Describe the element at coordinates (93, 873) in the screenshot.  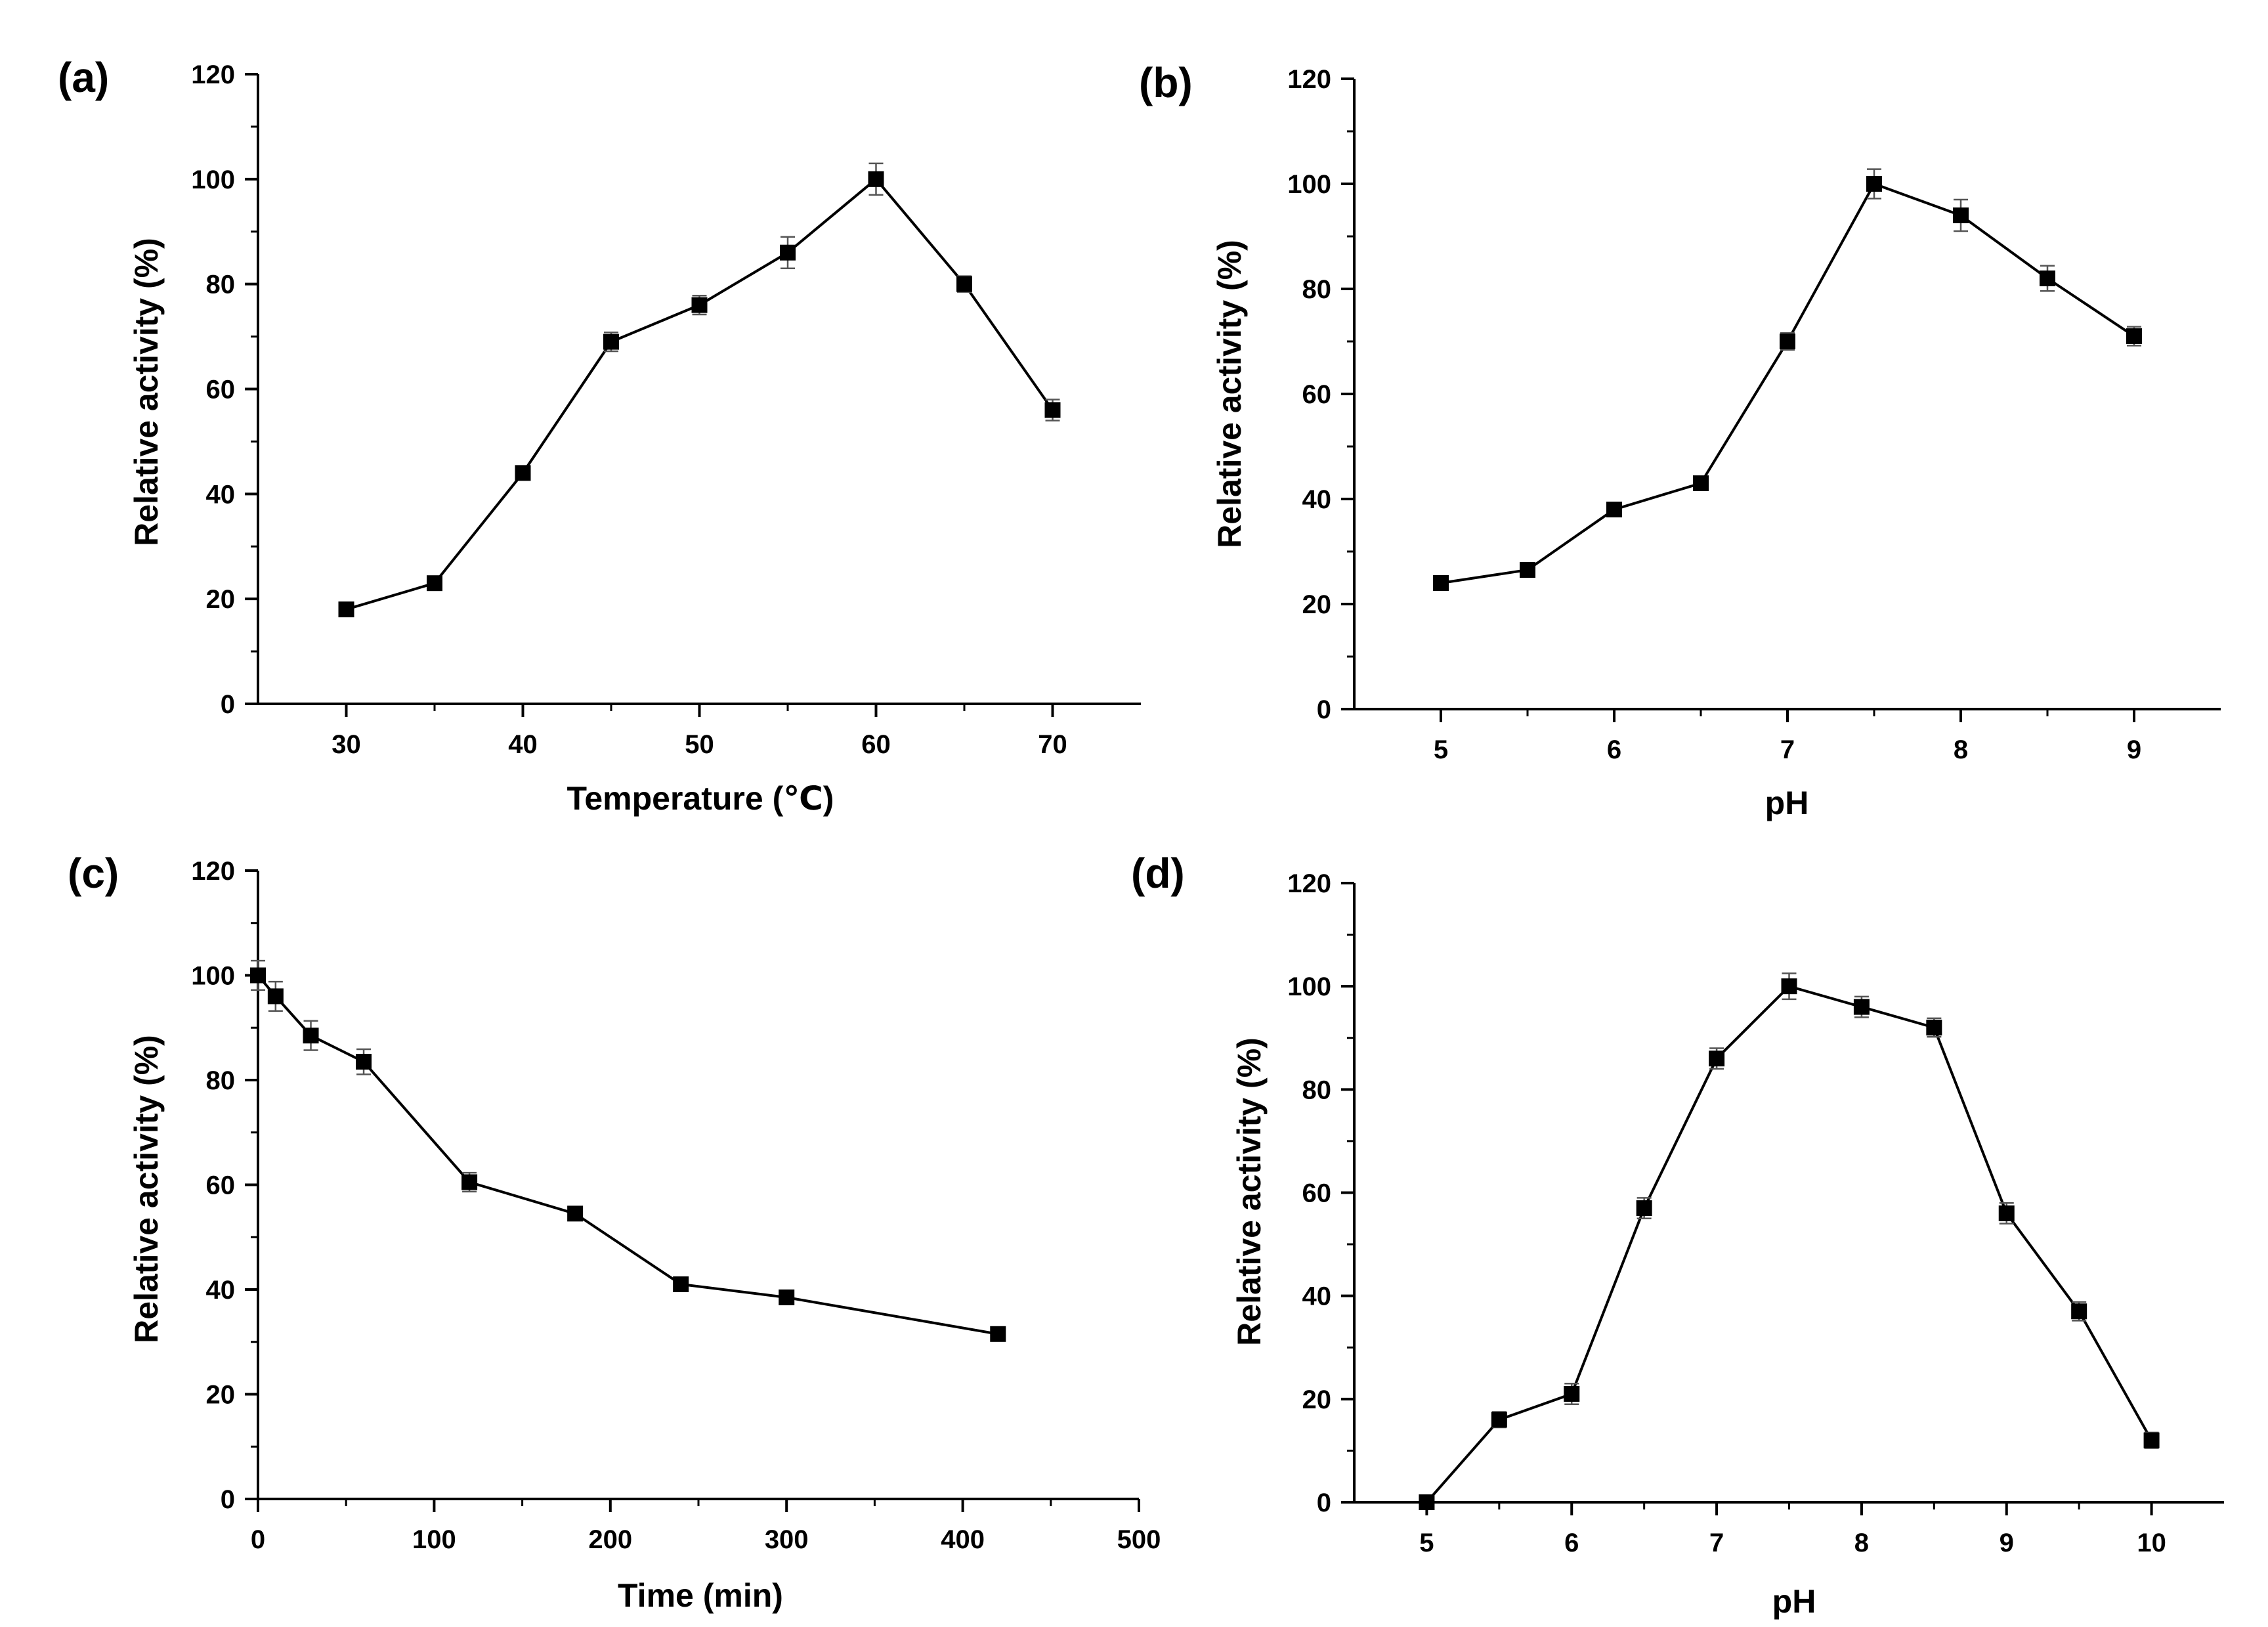
I see `panel-label: (c)` at that location.